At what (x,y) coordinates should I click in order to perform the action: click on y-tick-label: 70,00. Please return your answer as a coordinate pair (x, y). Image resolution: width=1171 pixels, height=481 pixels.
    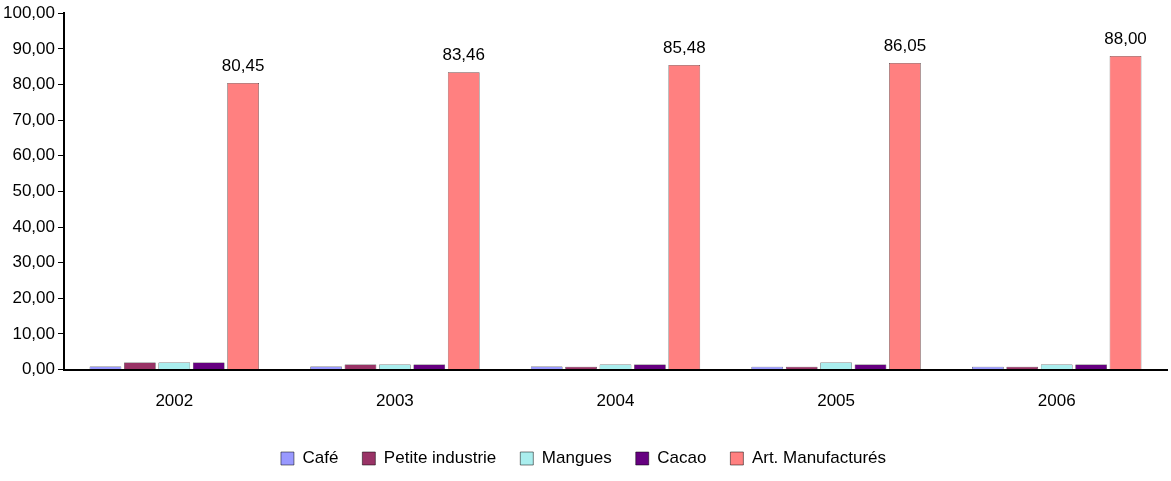
    Looking at the image, I should click on (33, 119).